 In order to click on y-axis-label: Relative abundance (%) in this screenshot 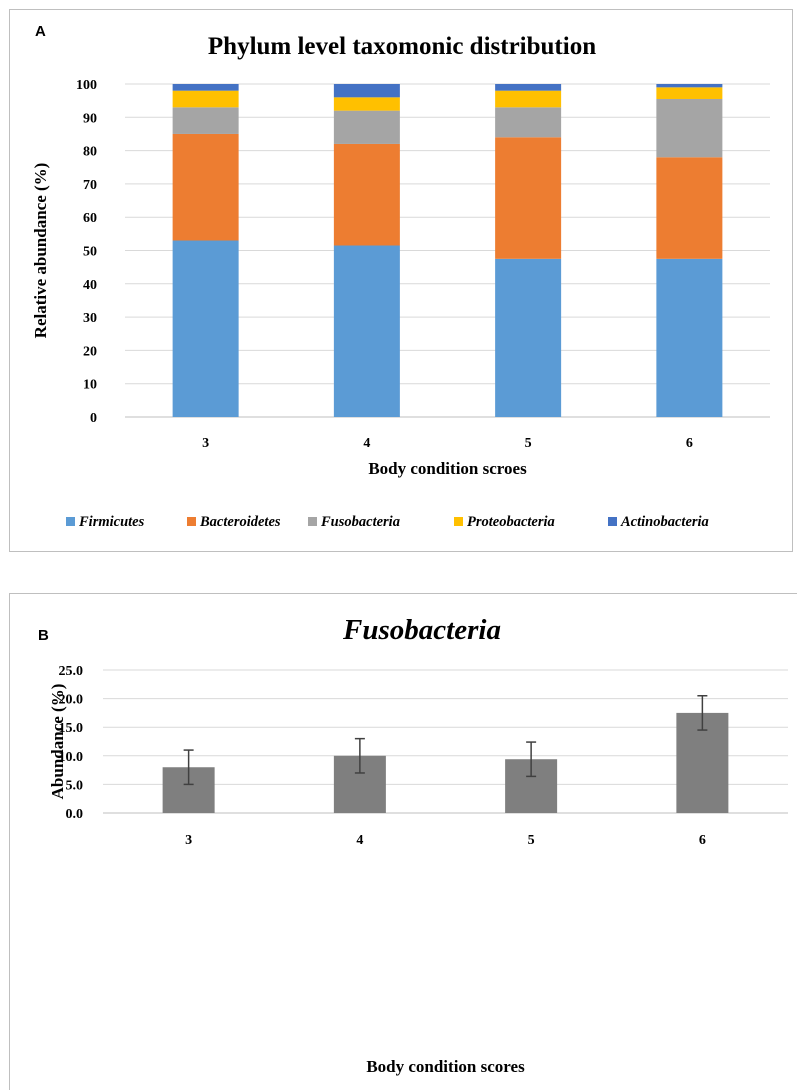, I will do `click(40, 251)`.